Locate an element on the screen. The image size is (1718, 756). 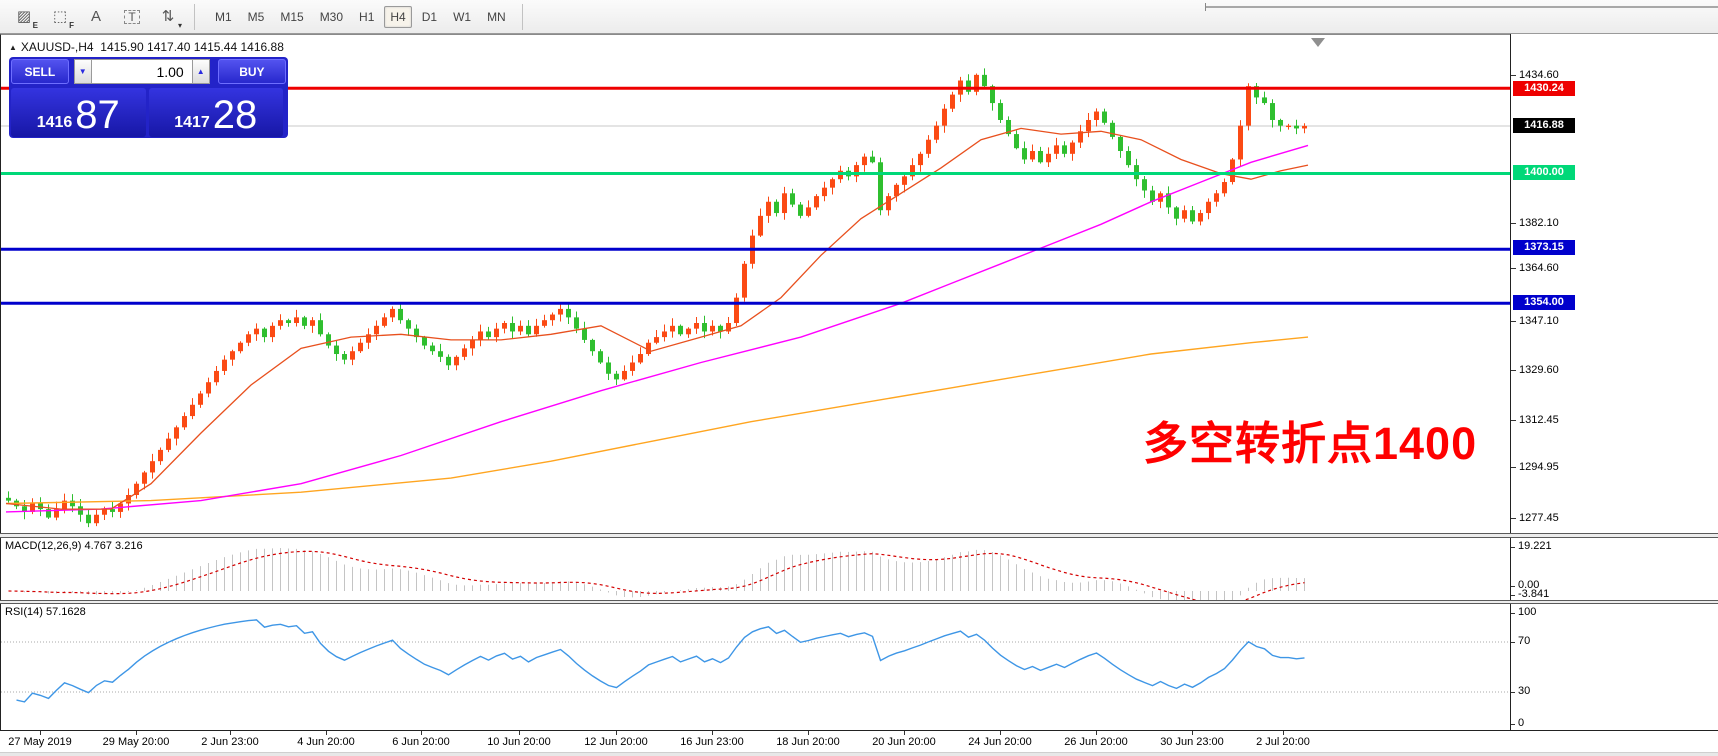
rsi-label: RSI(14) 57.1628 is located at coordinates (45, 612).